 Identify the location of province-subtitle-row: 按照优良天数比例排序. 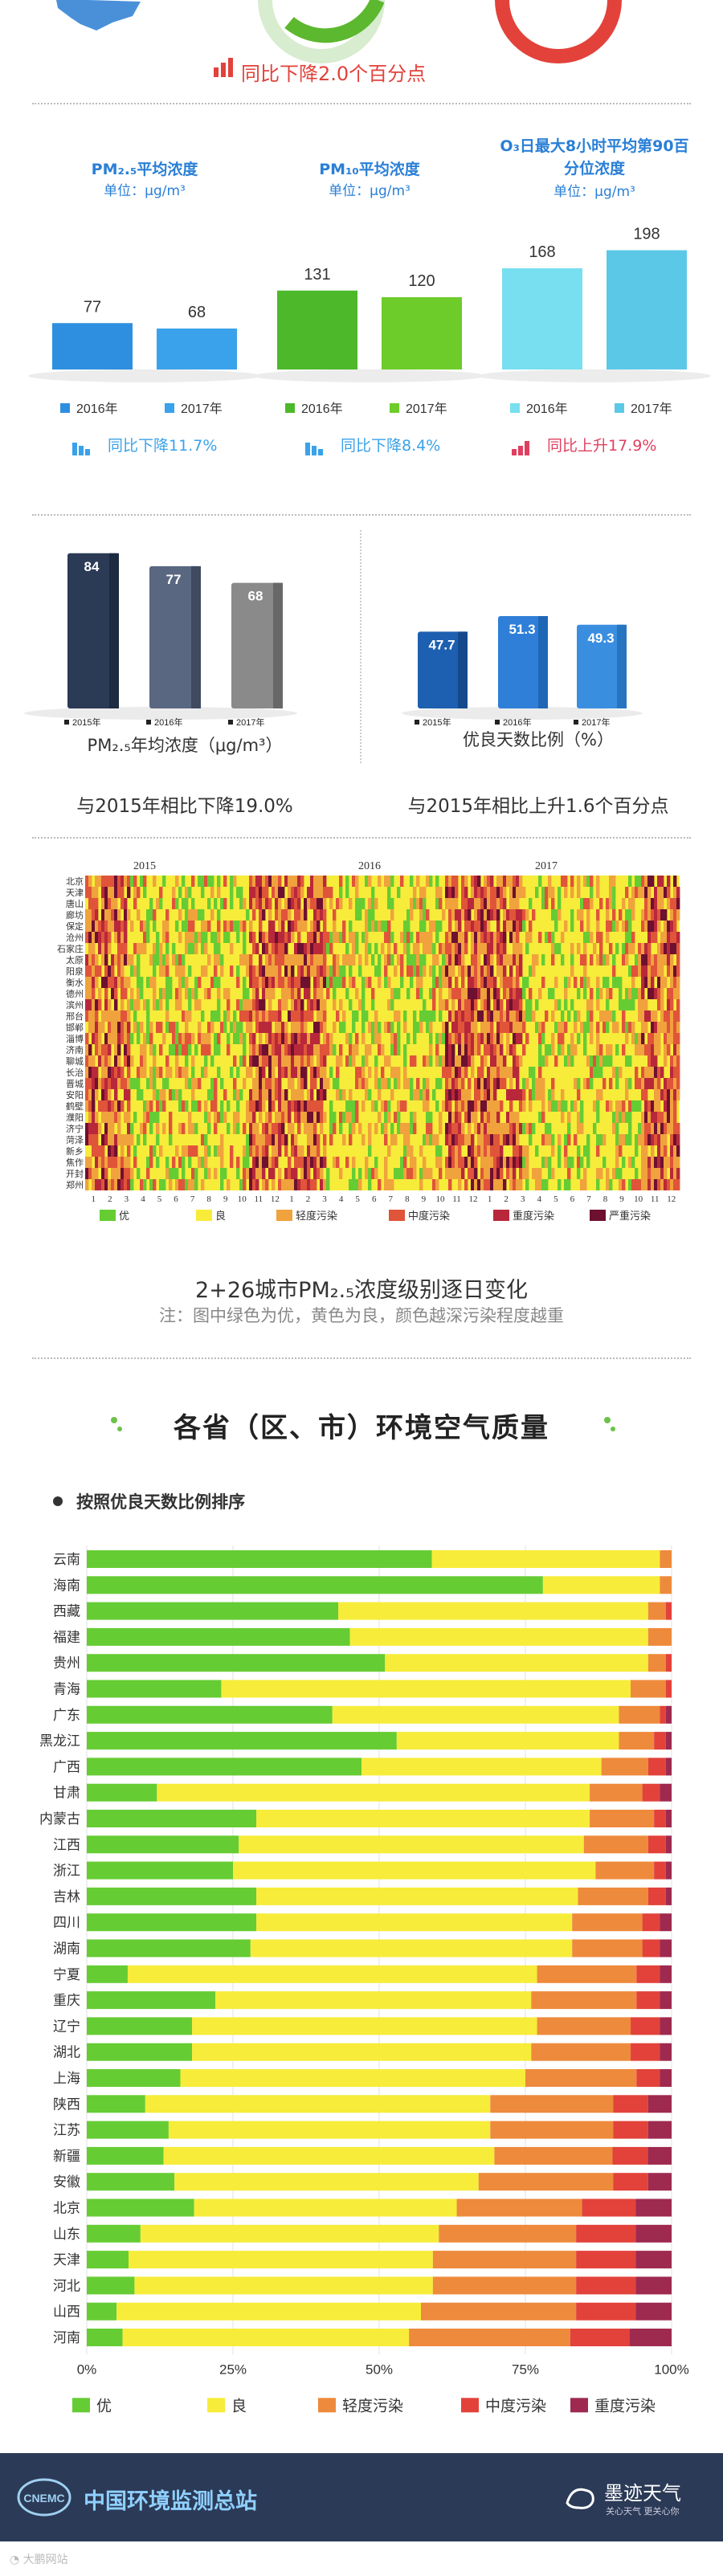
(149, 1501).